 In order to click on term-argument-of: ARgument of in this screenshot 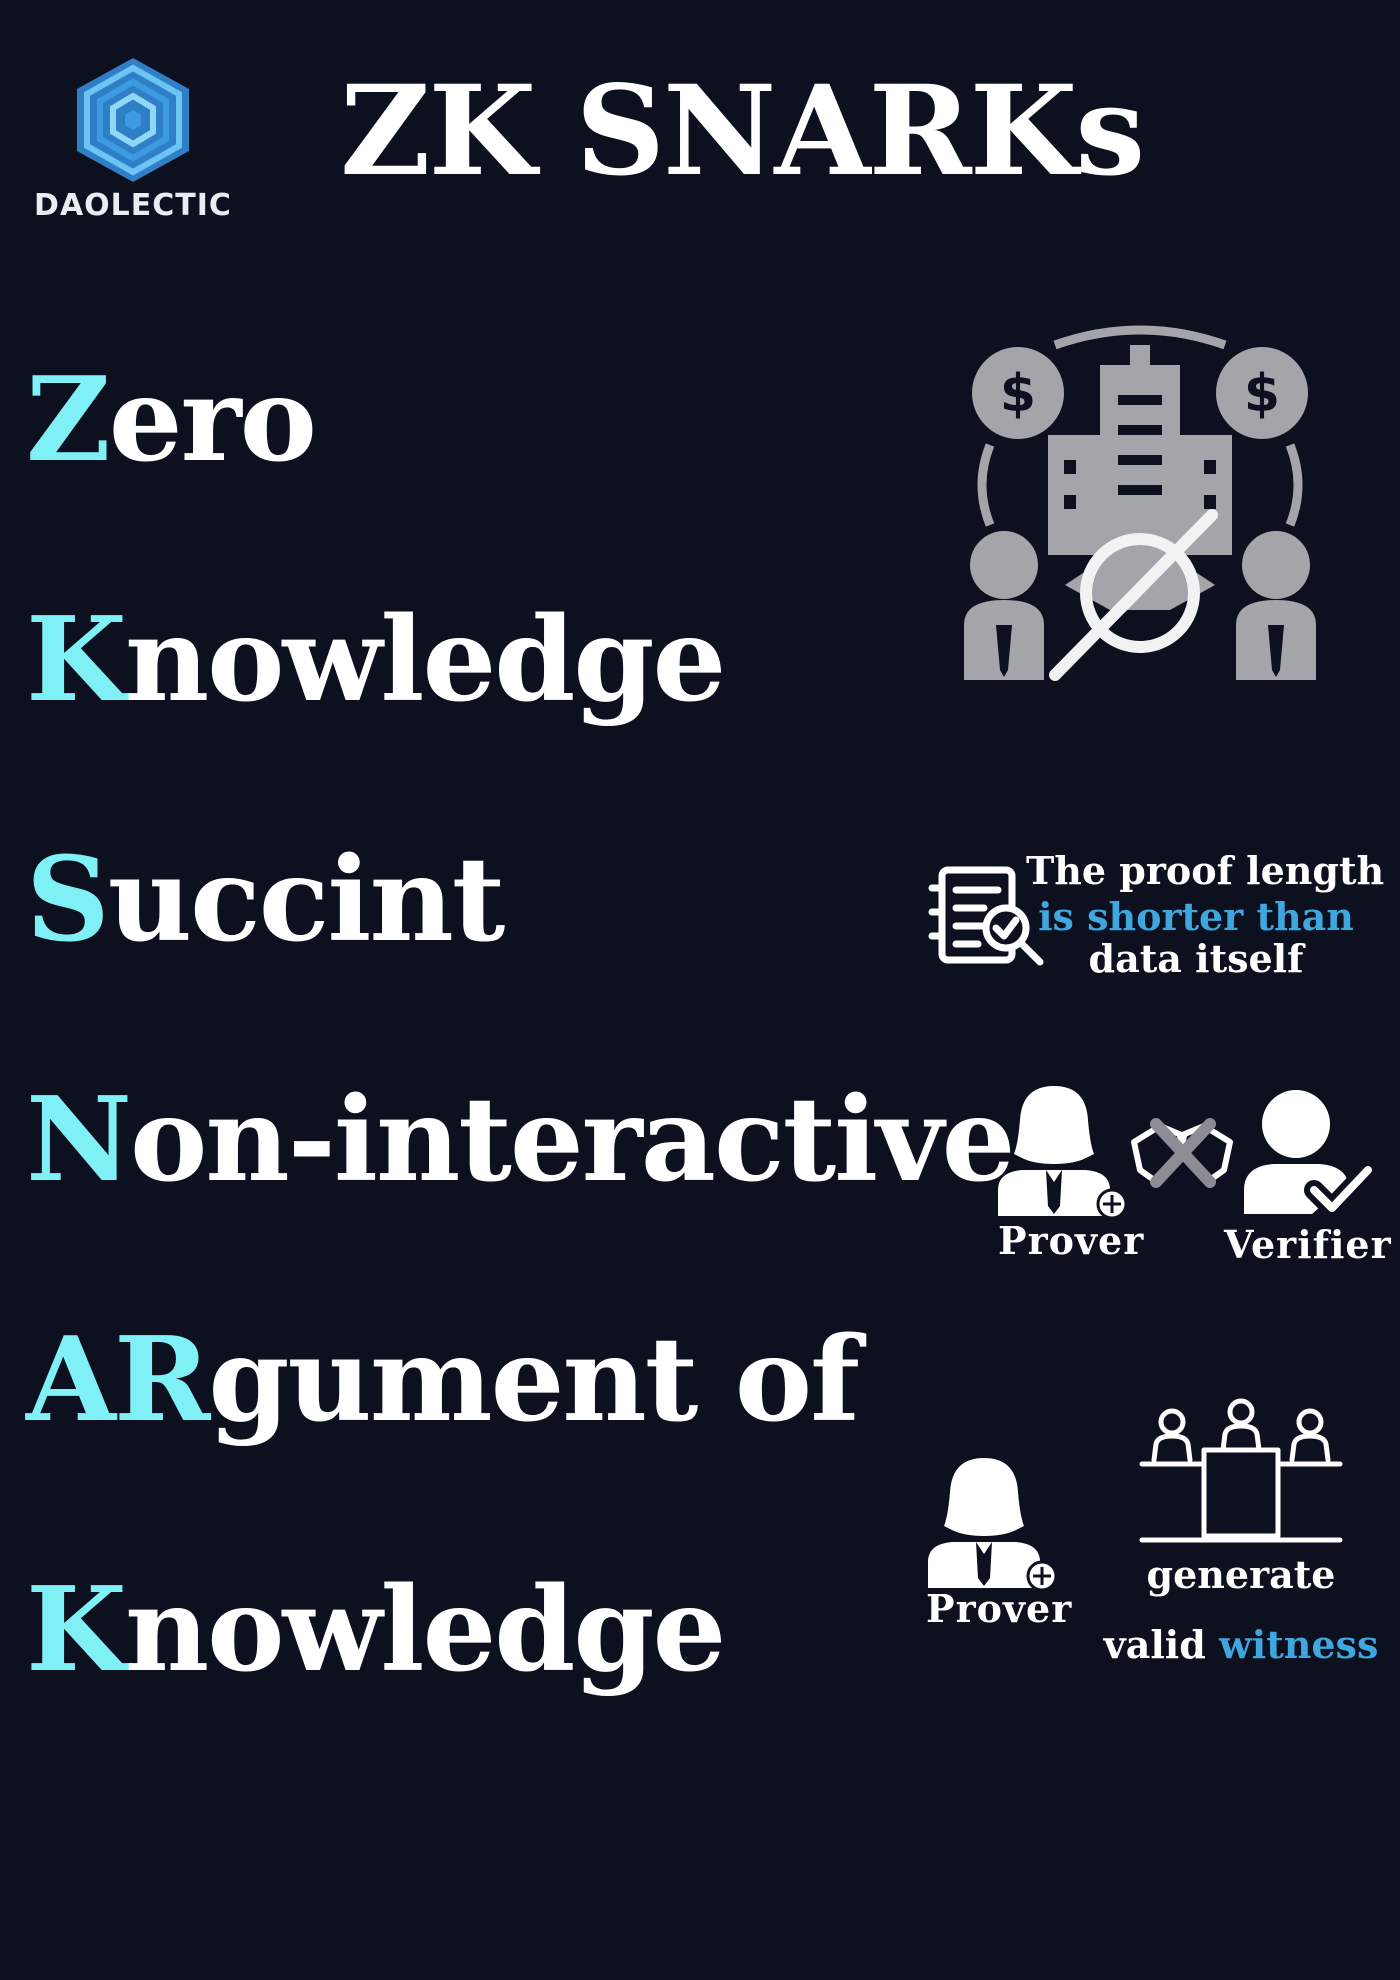, I will do `click(443, 1380)`.